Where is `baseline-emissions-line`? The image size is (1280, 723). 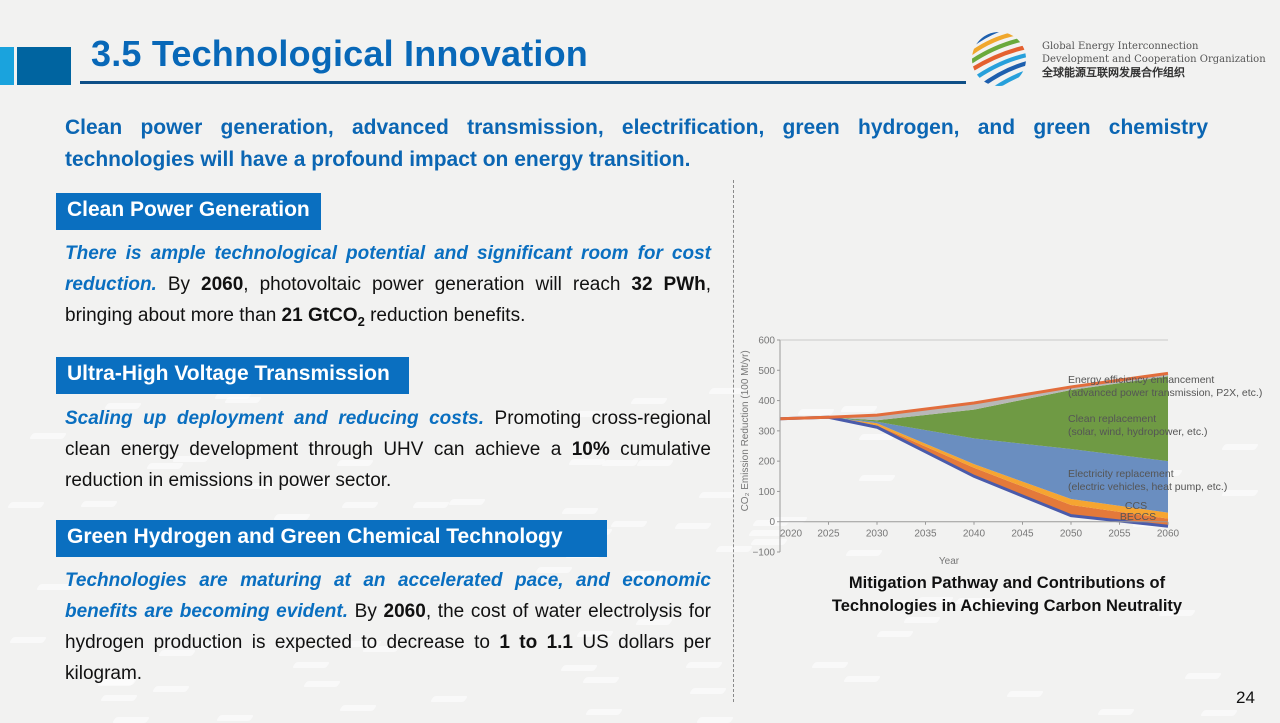 baseline-emissions-line is located at coordinates (974, 396).